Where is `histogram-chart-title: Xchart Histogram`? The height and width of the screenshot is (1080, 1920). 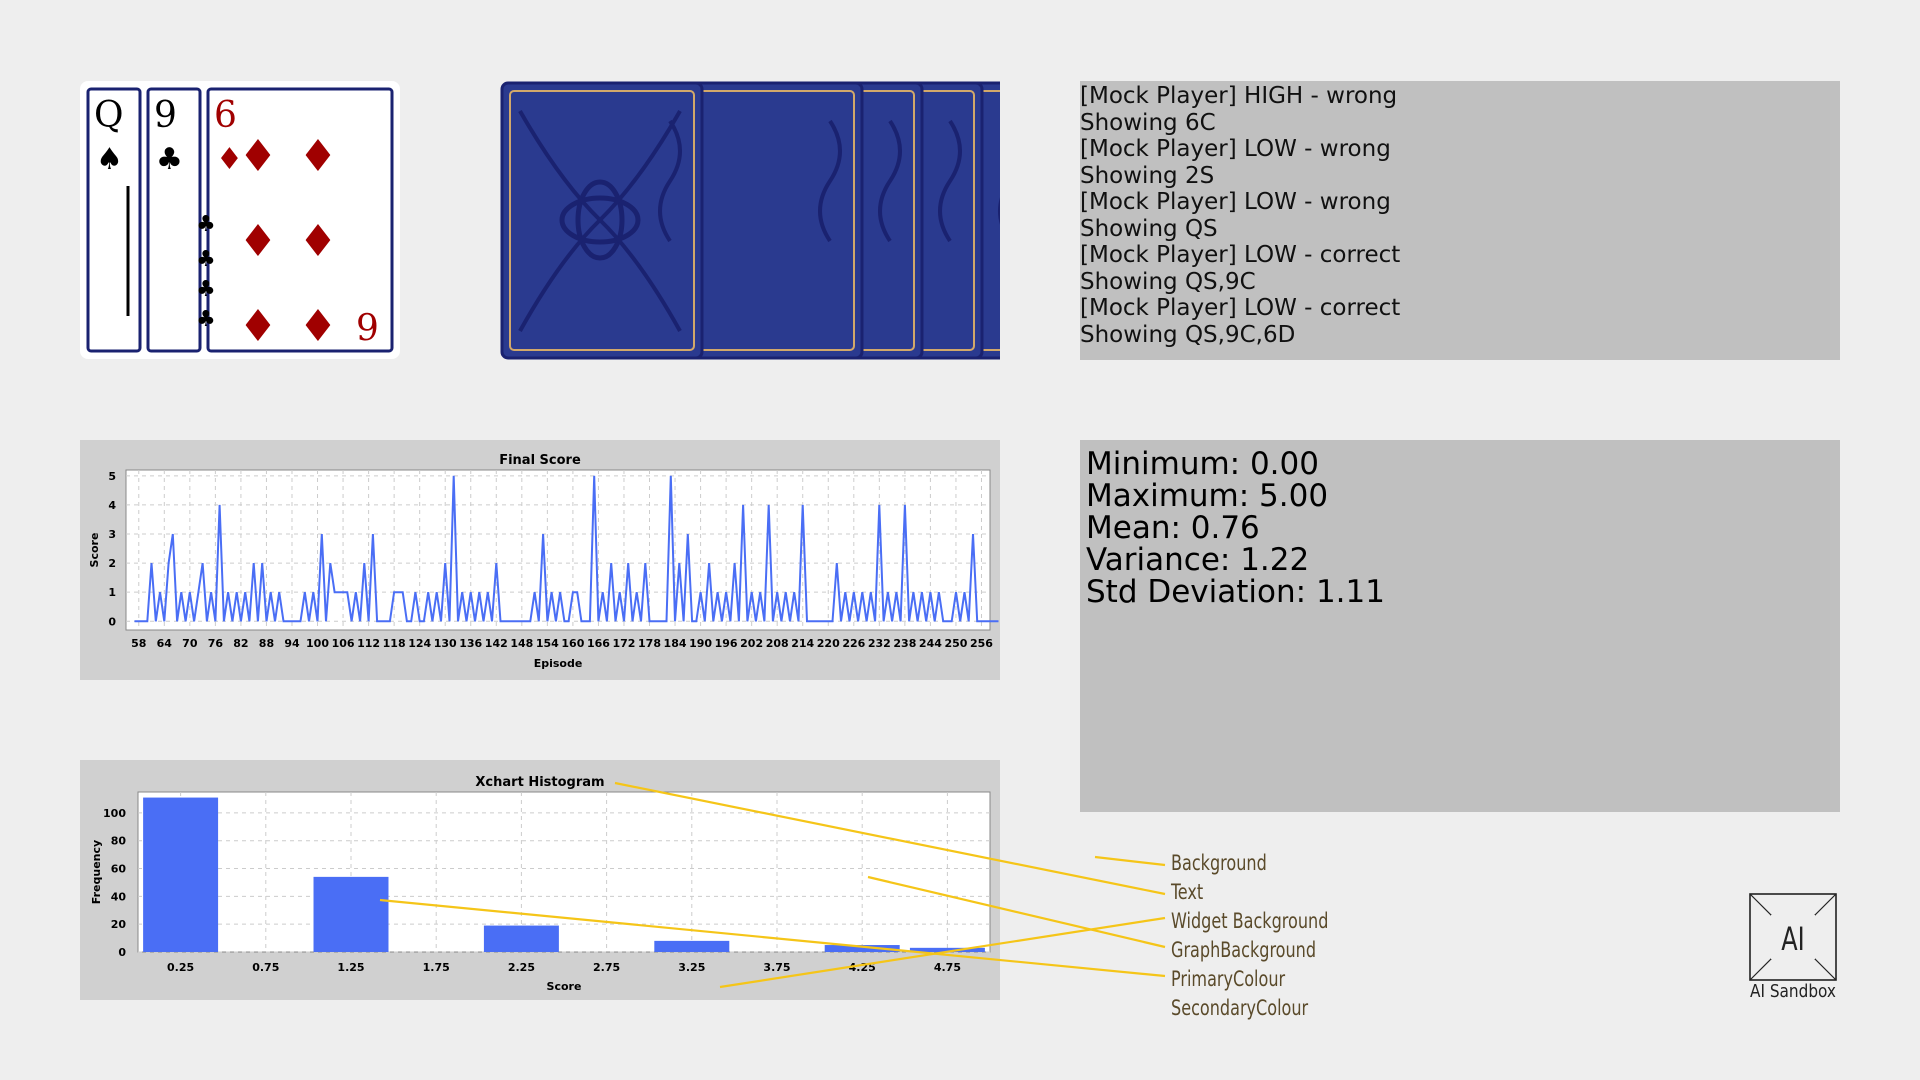 histogram-chart-title: Xchart Histogram is located at coordinates (540, 782).